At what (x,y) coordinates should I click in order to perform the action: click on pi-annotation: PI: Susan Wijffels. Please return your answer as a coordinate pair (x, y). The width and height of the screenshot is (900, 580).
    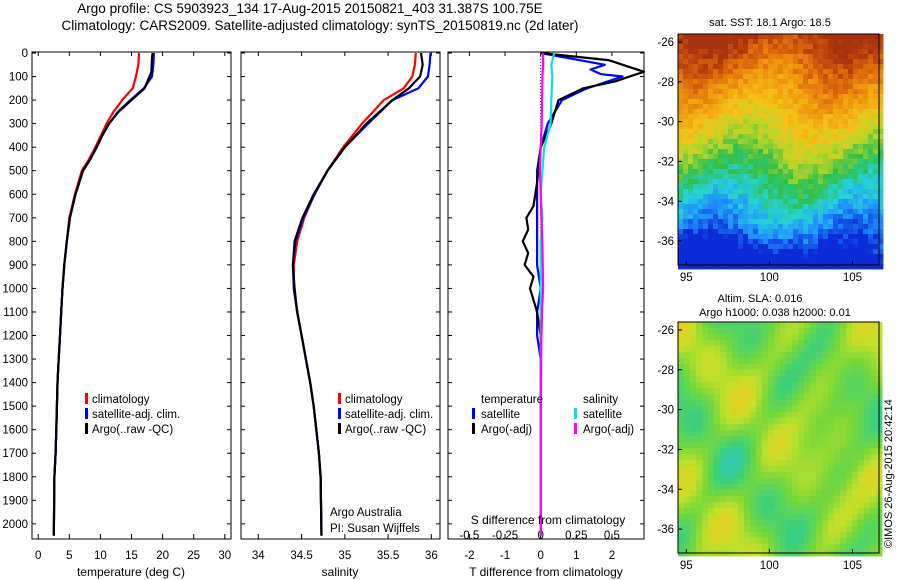
    Looking at the image, I should click on (375, 529).